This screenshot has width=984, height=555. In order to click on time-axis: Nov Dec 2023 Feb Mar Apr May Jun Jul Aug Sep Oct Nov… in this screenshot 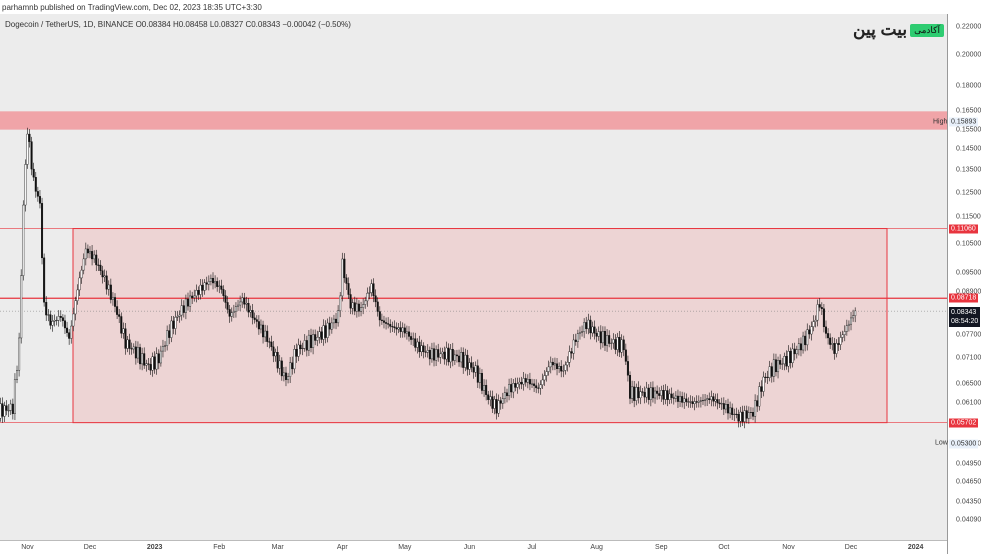, I will do `click(473, 547)`.